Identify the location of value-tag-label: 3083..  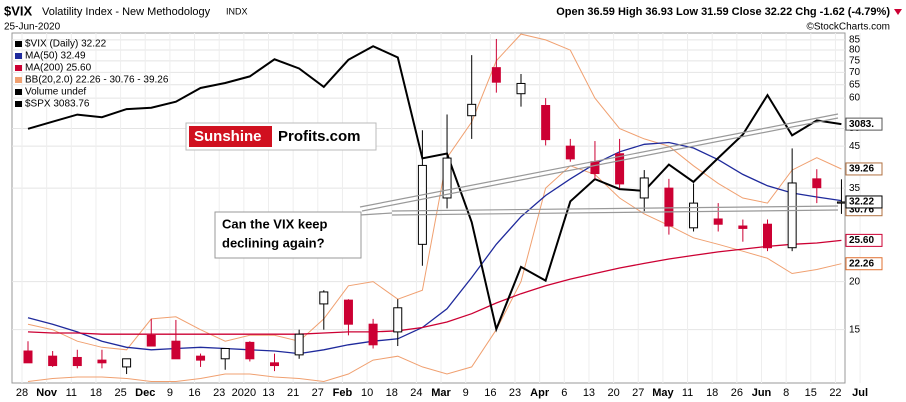
(861, 124).